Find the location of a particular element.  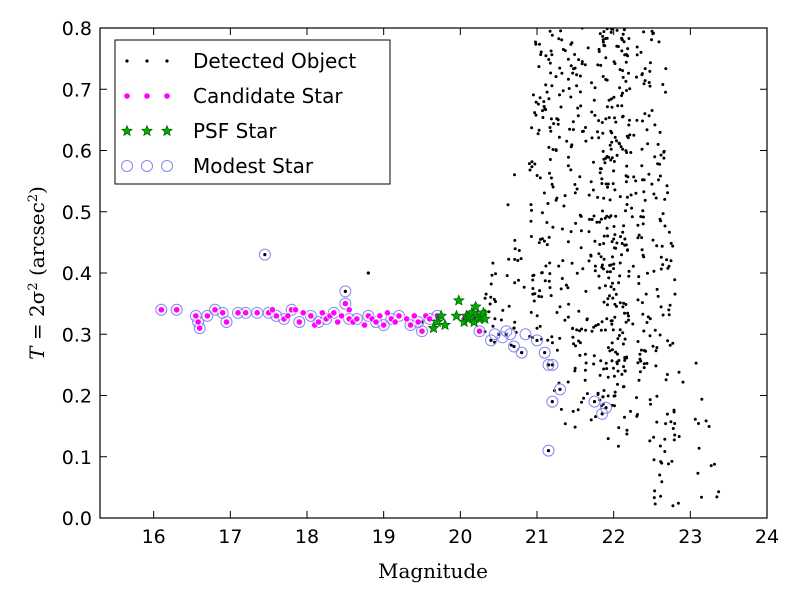

y-axis-label: T = 2σ2 (arcsec2) is located at coordinates (37, 273).